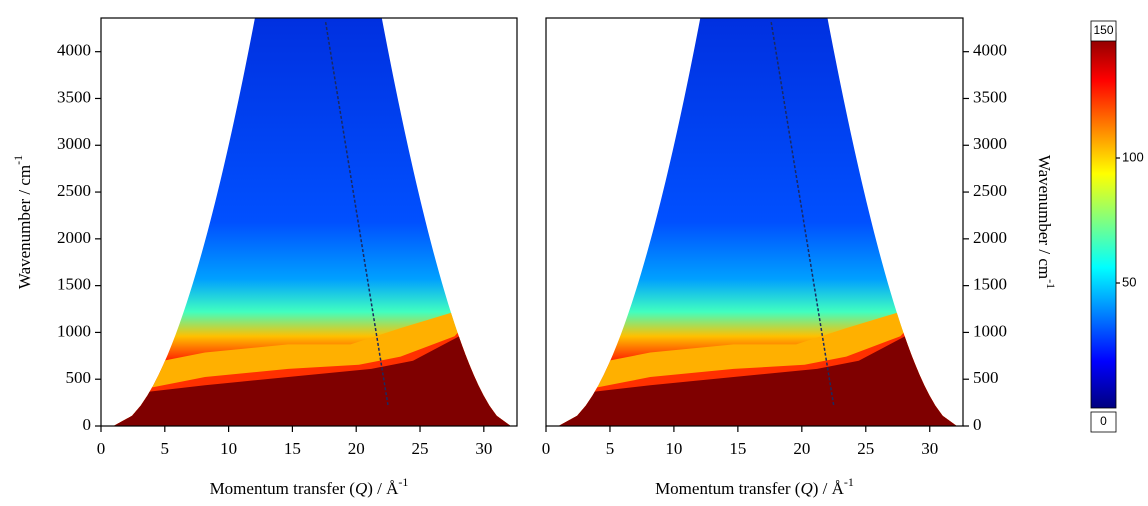  I want to click on colorbar, so click(1103, 220).